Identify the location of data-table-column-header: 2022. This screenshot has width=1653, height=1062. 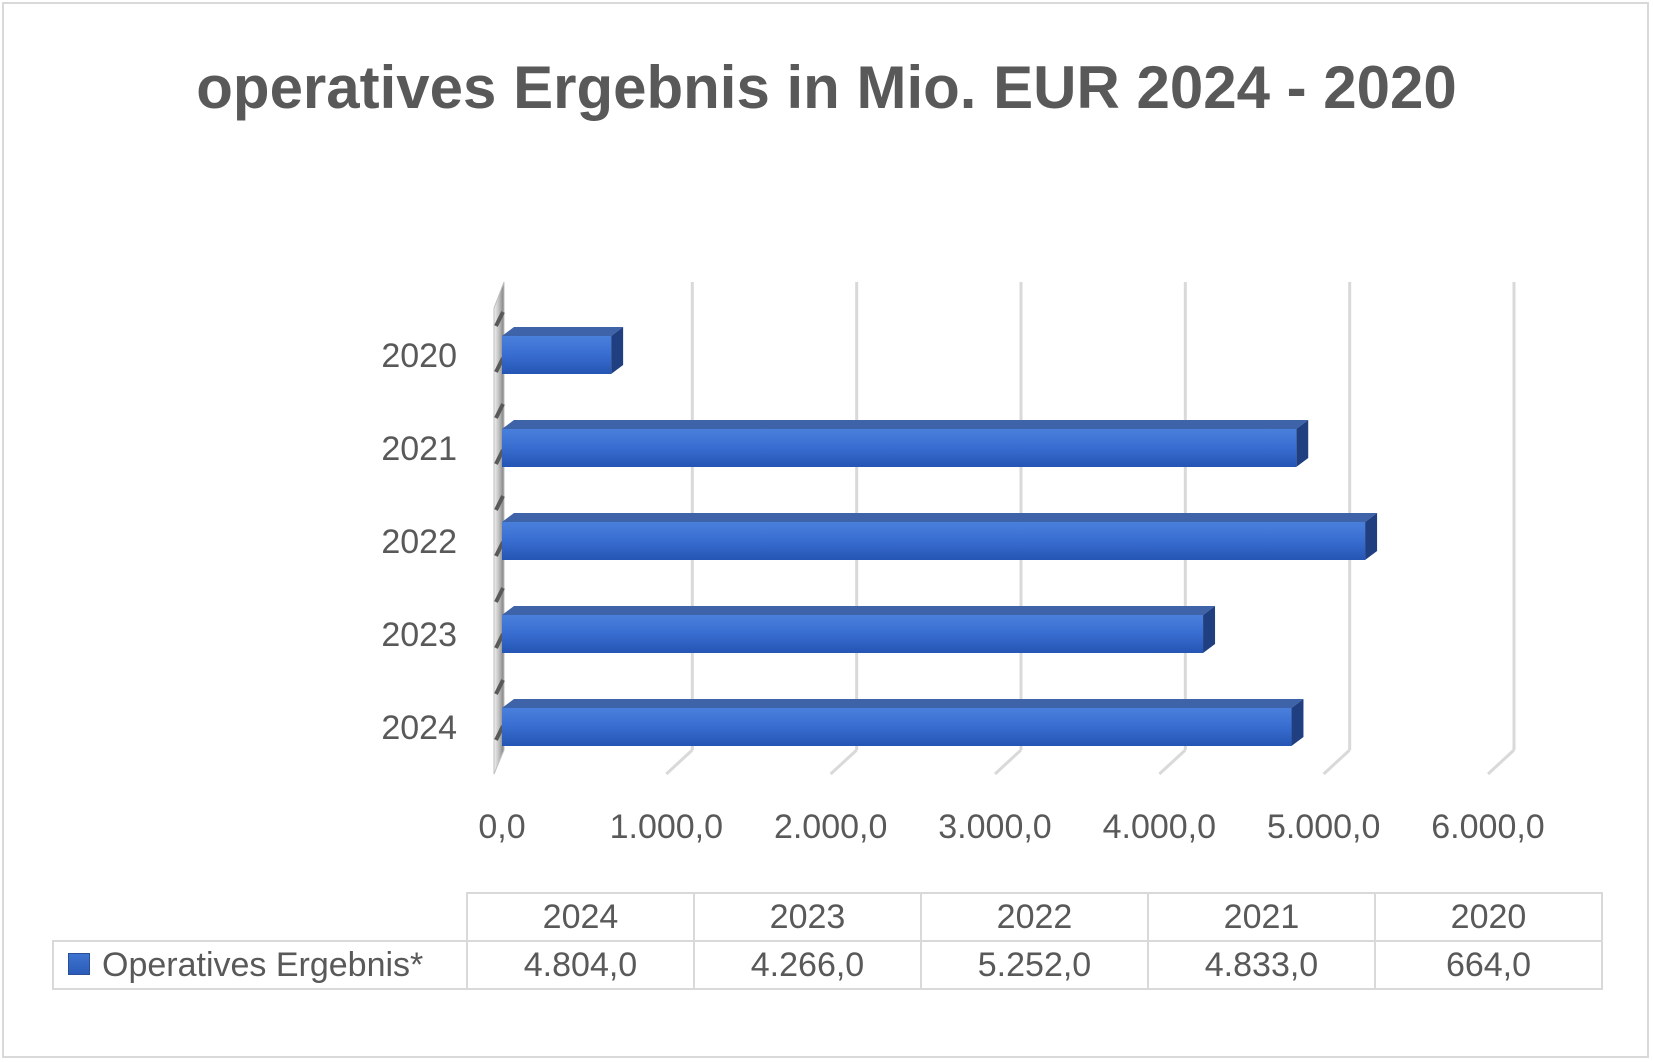
(1034, 917).